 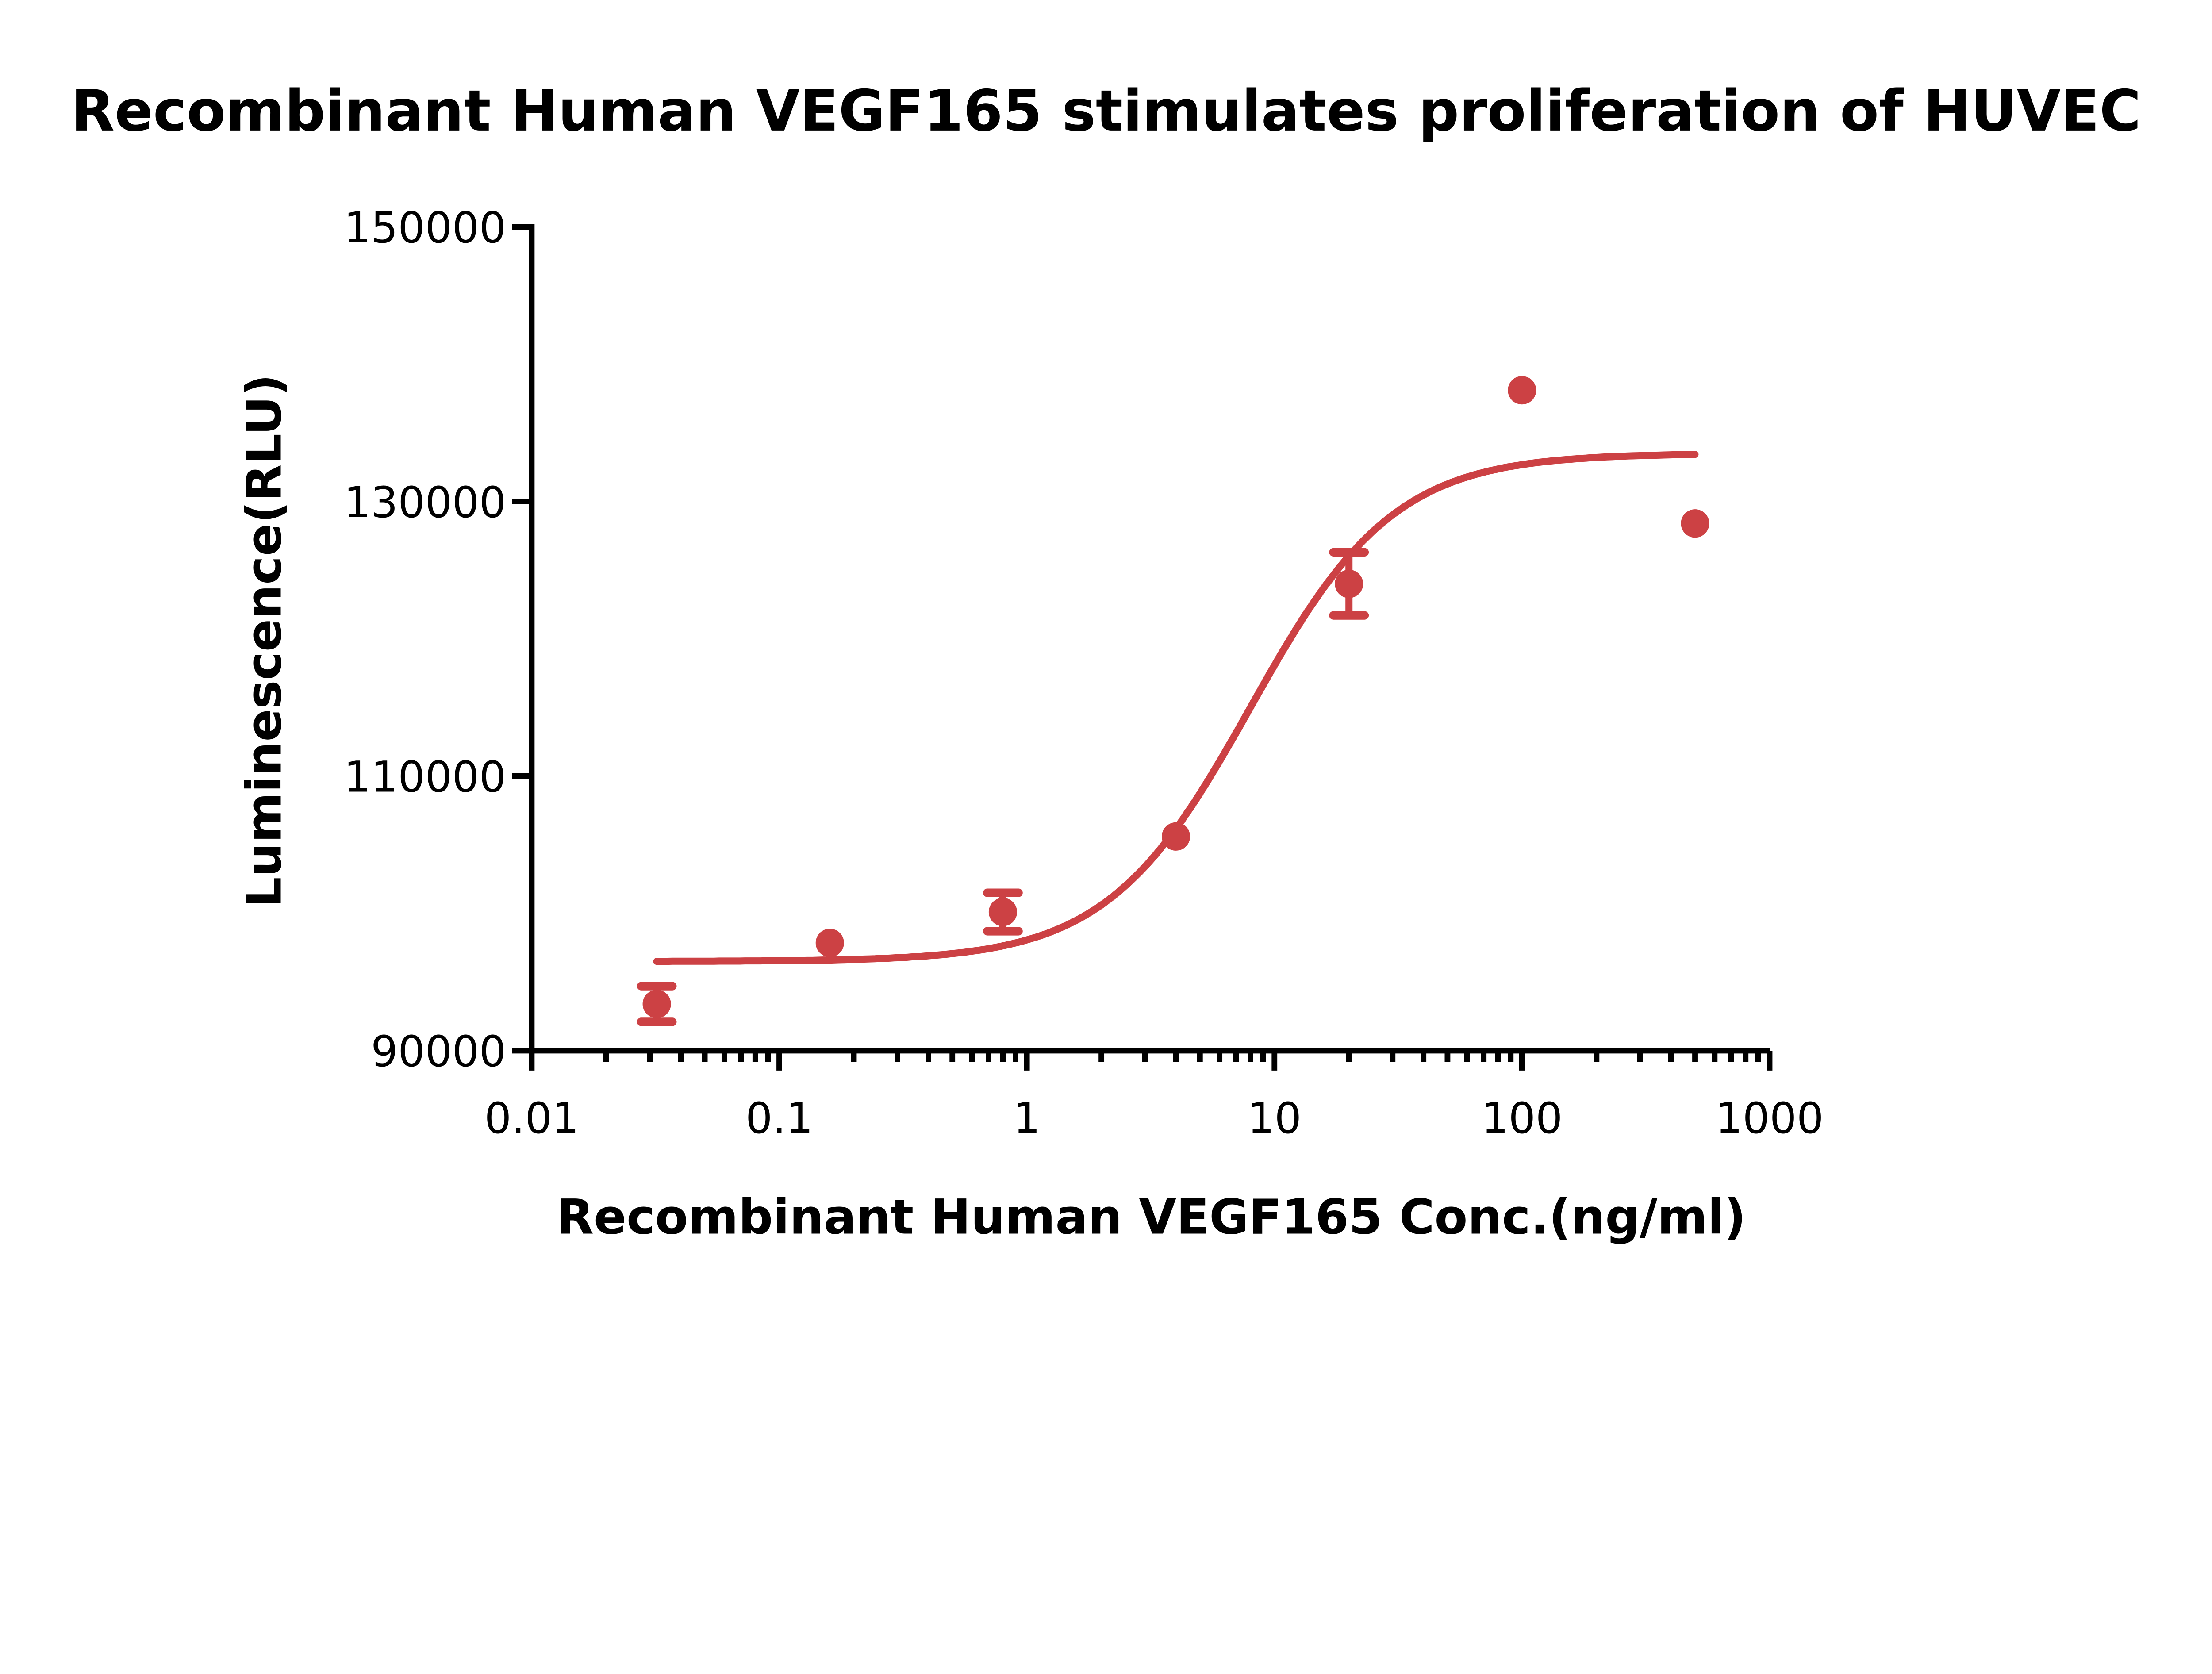 I want to click on fit-curve, so click(x=1176, y=708).